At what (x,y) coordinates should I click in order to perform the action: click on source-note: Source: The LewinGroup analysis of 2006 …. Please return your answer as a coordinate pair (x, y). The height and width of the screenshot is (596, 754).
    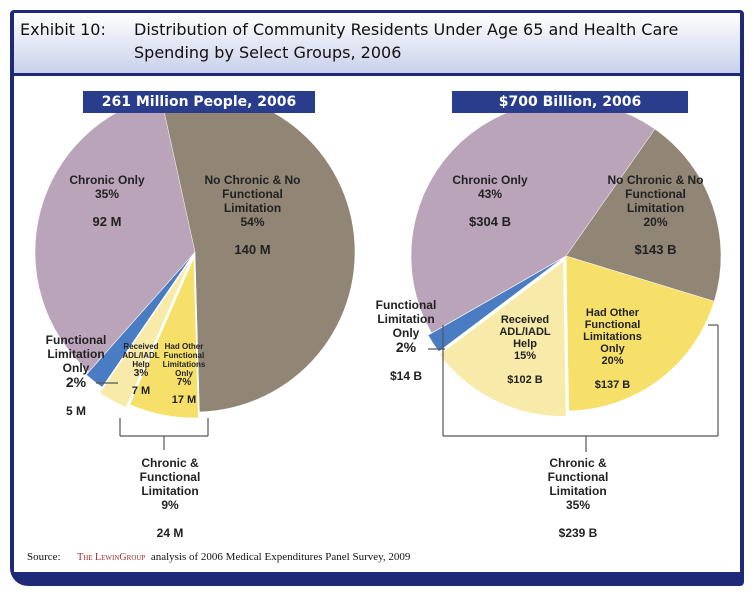
    Looking at the image, I should click on (219, 557).